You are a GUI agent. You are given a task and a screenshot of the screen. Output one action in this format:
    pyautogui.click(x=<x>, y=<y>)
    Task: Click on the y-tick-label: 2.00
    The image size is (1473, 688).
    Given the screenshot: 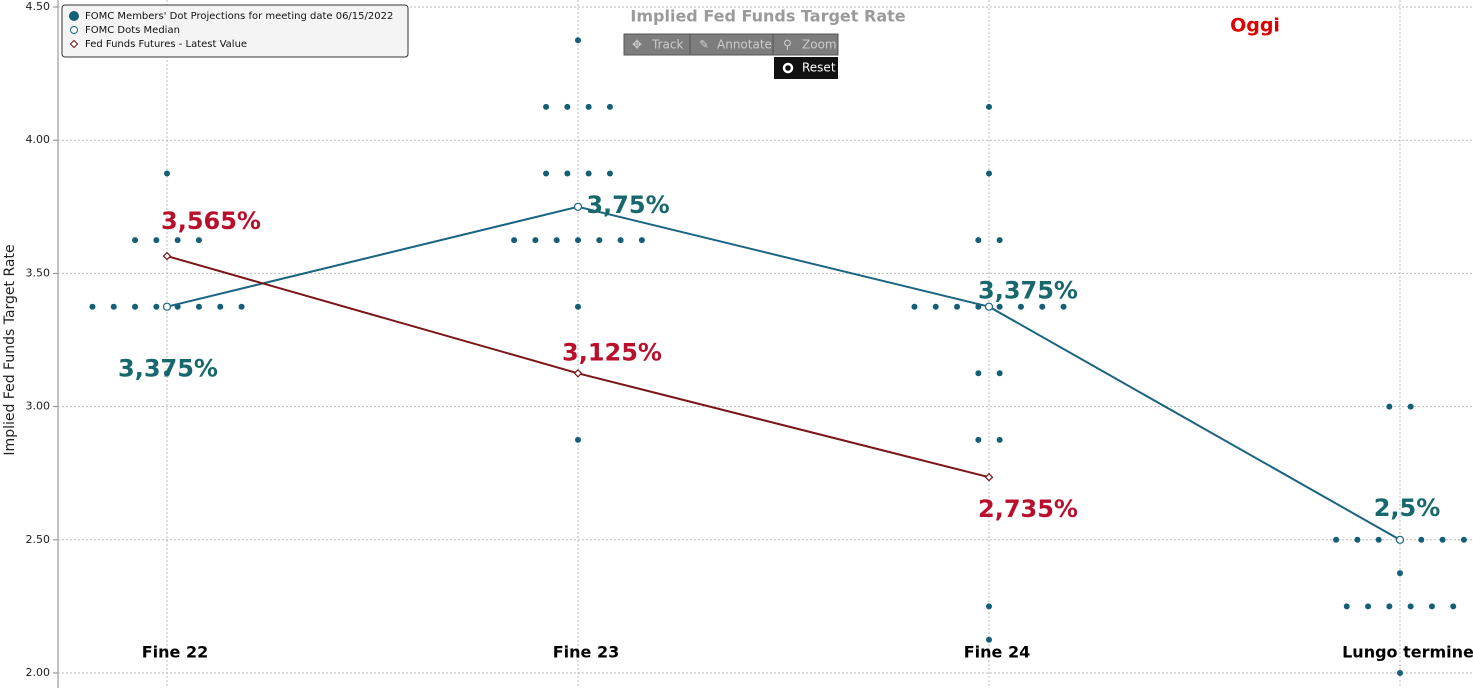 What is the action you would take?
    pyautogui.click(x=38, y=672)
    